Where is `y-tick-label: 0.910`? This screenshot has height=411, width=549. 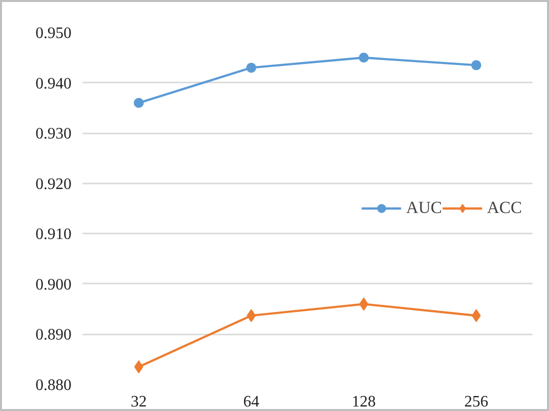 y-tick-label: 0.910 is located at coordinates (54, 235).